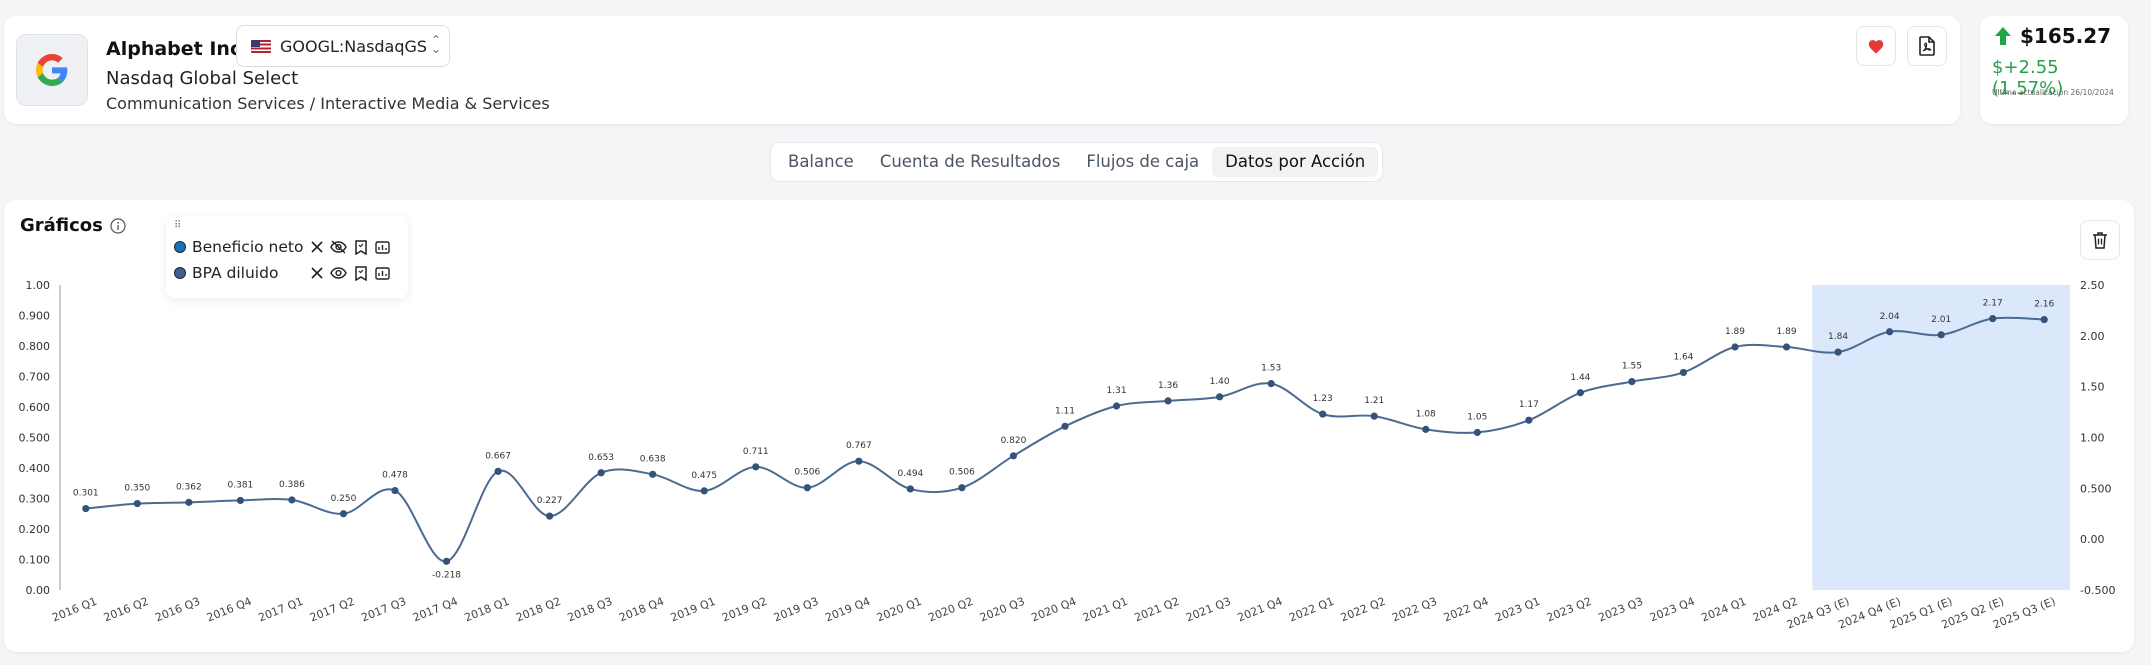  Describe the element at coordinates (1054, 610) in the screenshot. I see `x-tick-label: 2020 Q4` at that location.